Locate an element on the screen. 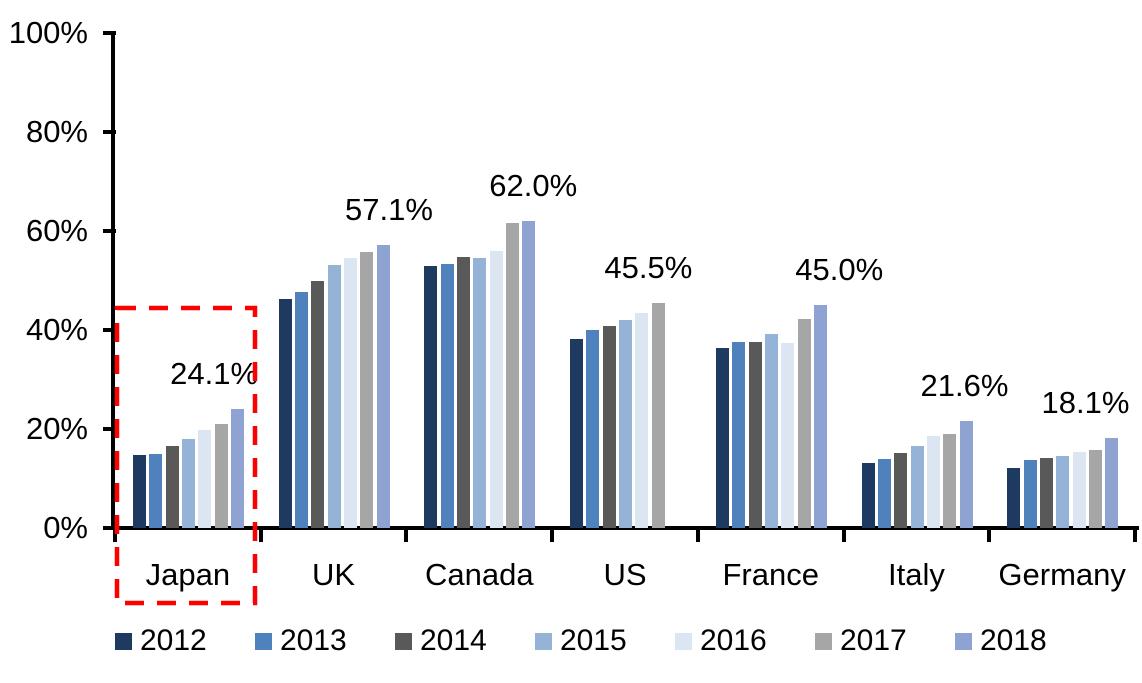  legend-item-2017: 2017 is located at coordinates (870, 641).